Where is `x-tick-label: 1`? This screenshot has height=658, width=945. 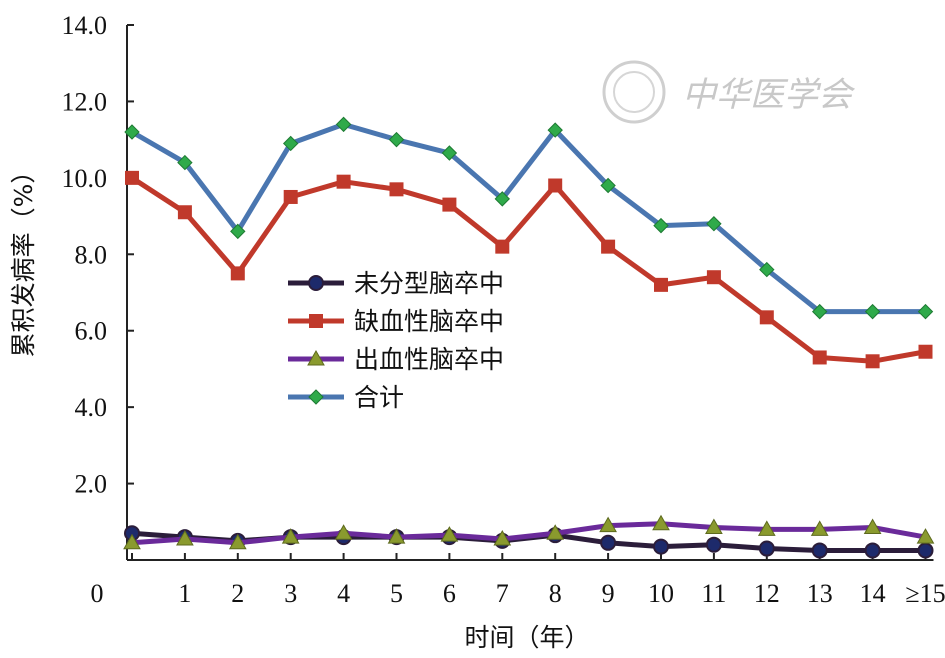
x-tick-label: 1 is located at coordinates (184, 593).